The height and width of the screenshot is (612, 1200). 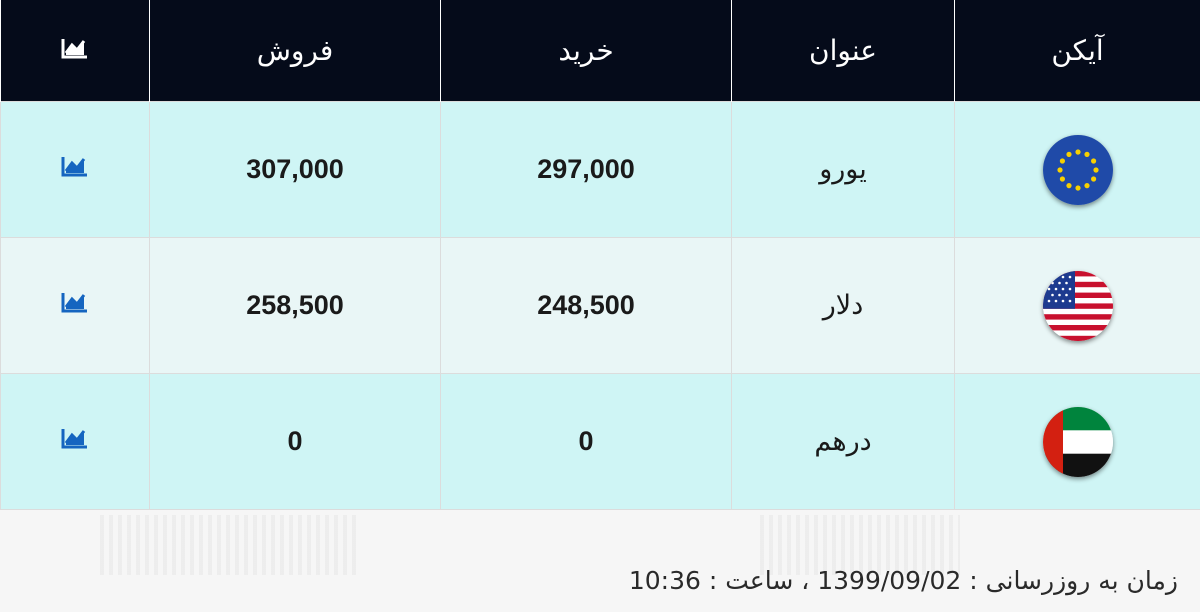 What do you see at coordinates (586, 305) in the screenshot?
I see `buy-price: 248,500` at bounding box center [586, 305].